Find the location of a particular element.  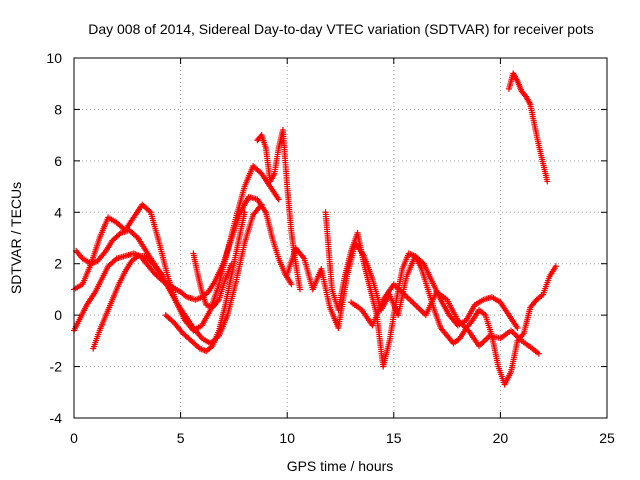

y-axis-label: SDTVAR / TECUs is located at coordinates (16, 238).